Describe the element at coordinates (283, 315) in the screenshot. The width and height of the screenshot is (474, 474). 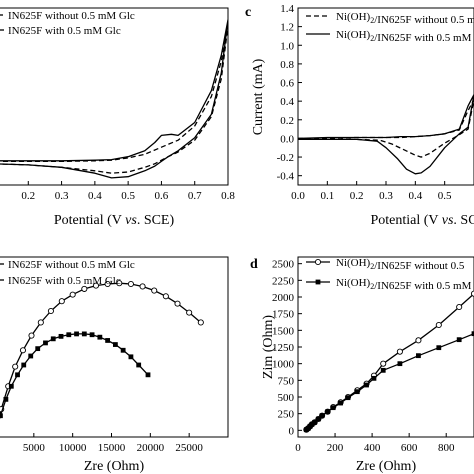
I see `y-tick-label: 1750` at that location.